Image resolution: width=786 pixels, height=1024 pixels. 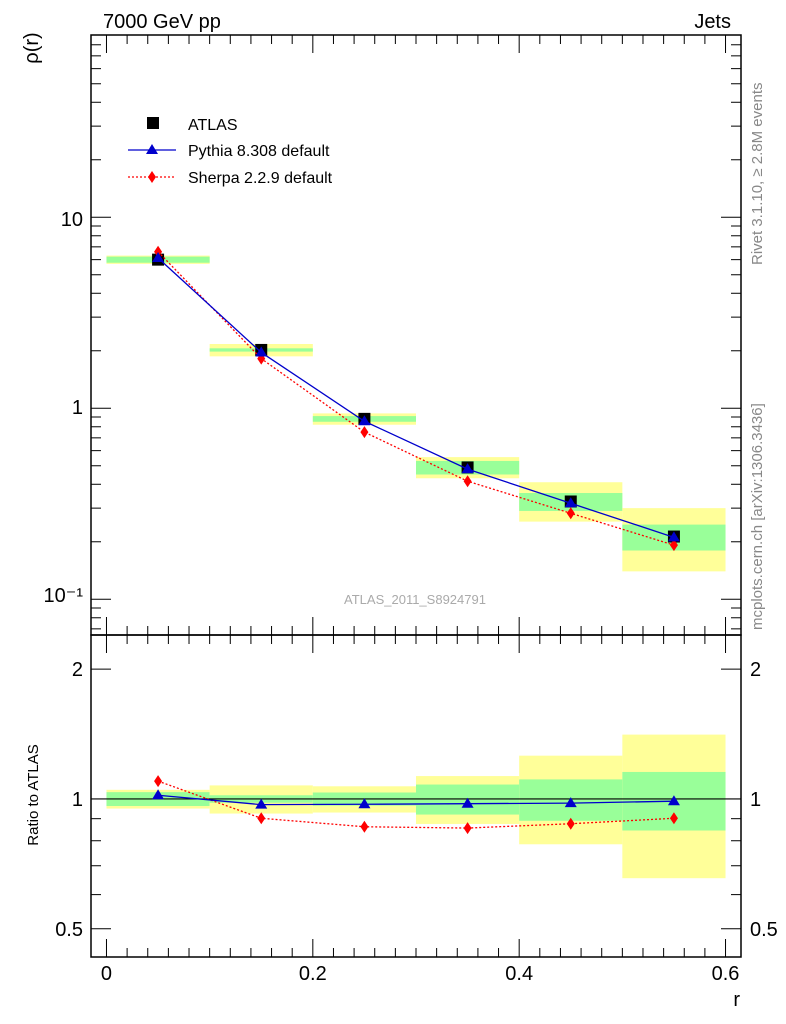 What do you see at coordinates (72, 220) in the screenshot?
I see `main-y-tick-label: 10` at bounding box center [72, 220].